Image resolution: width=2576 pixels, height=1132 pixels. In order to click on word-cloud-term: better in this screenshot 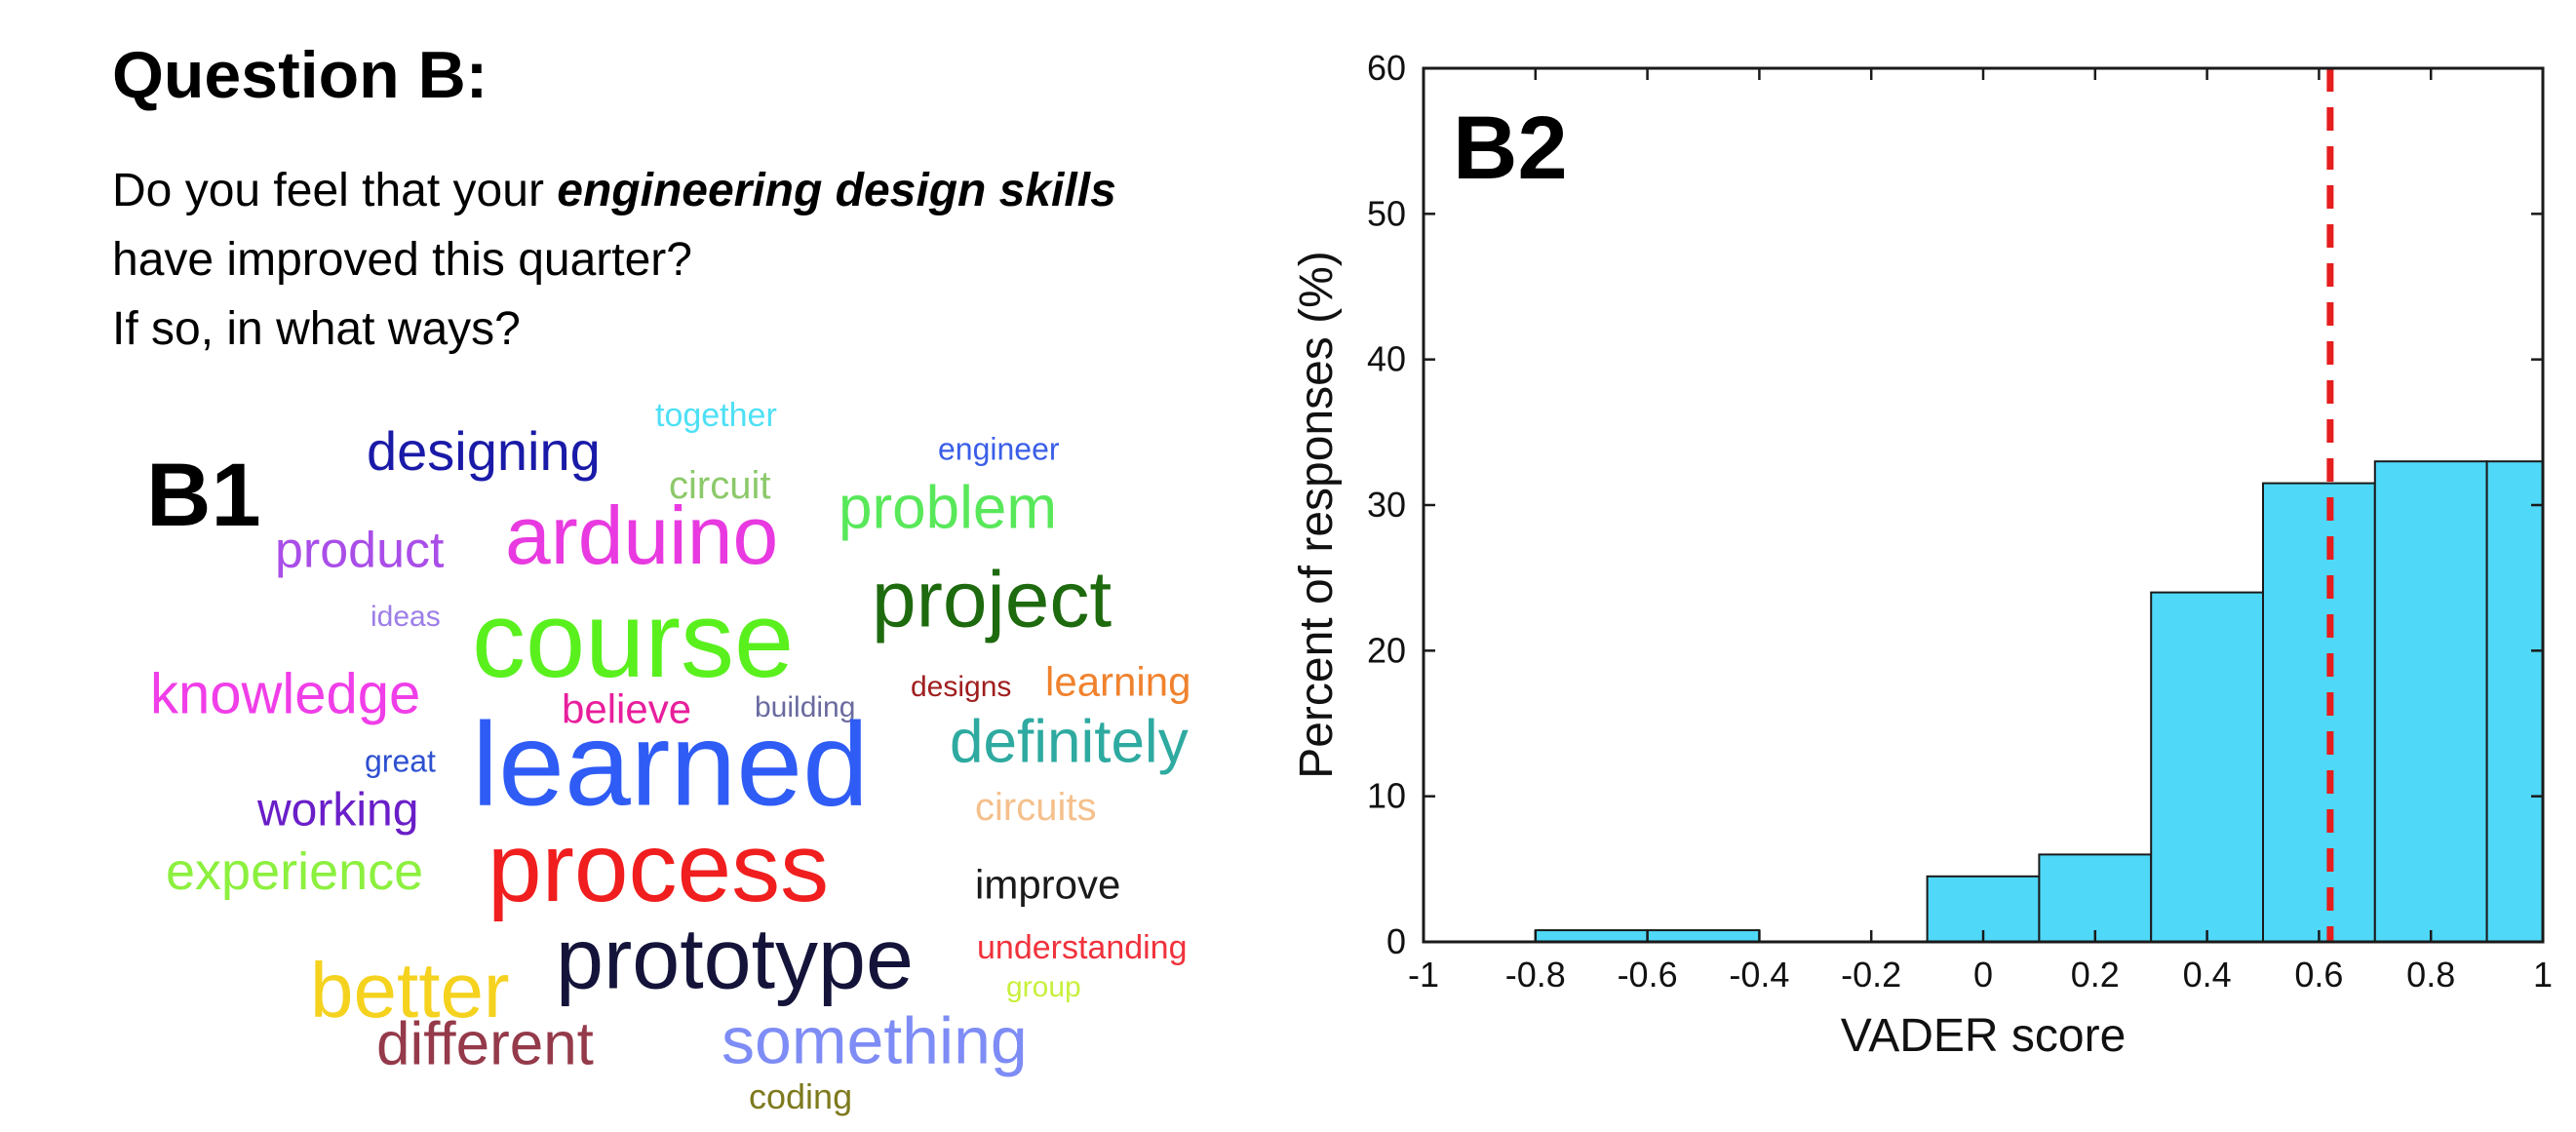, I will do `click(410, 990)`.